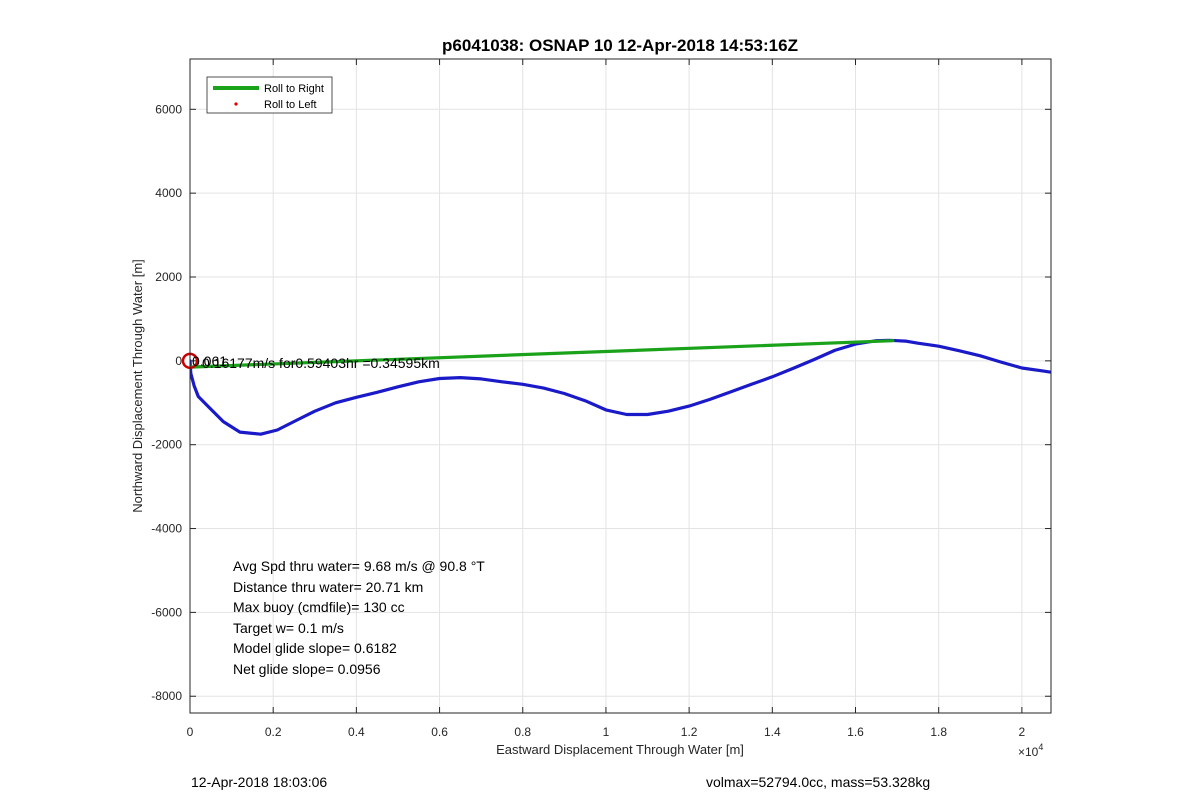 The height and width of the screenshot is (804, 1200). Describe the element at coordinates (168, 193) in the screenshot. I see `y-tick-label: 4000` at that location.